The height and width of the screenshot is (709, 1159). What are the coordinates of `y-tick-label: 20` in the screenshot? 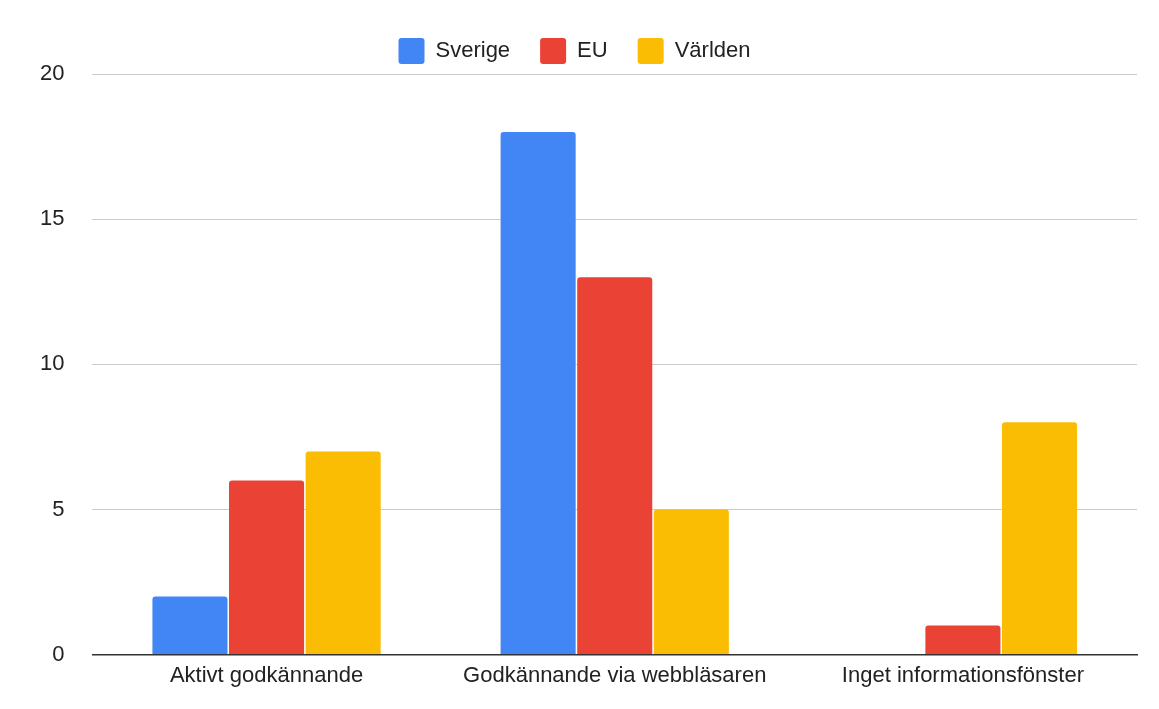 It's located at (52, 73).